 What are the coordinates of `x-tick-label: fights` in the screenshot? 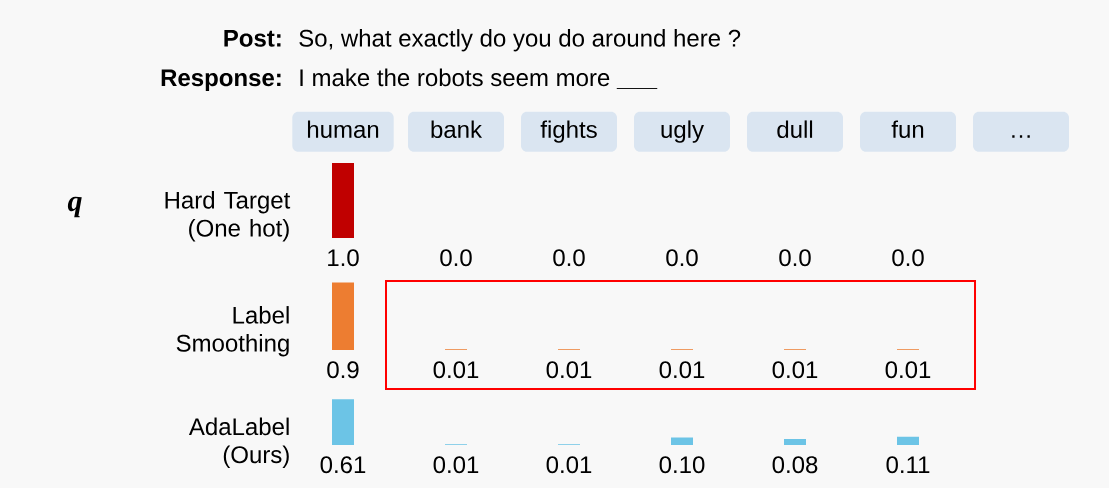 It's located at (568, 131).